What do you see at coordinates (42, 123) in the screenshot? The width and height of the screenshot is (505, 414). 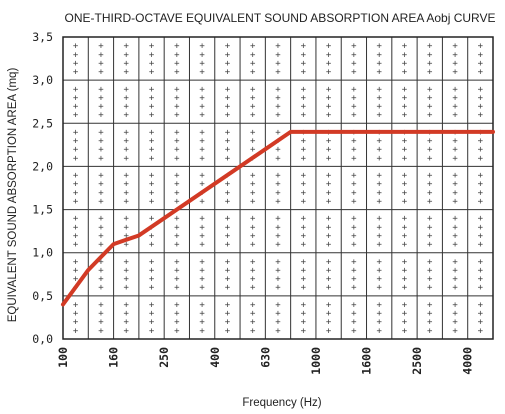 I see `y-tick-label: 2,5` at bounding box center [42, 123].